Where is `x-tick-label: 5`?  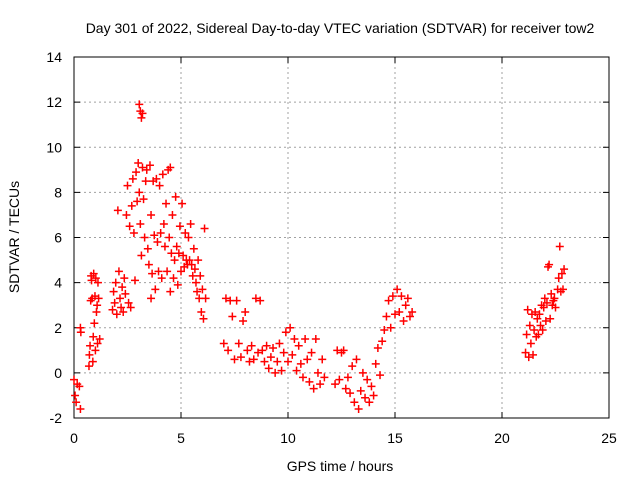
x-tick-label: 5 is located at coordinates (181, 438).